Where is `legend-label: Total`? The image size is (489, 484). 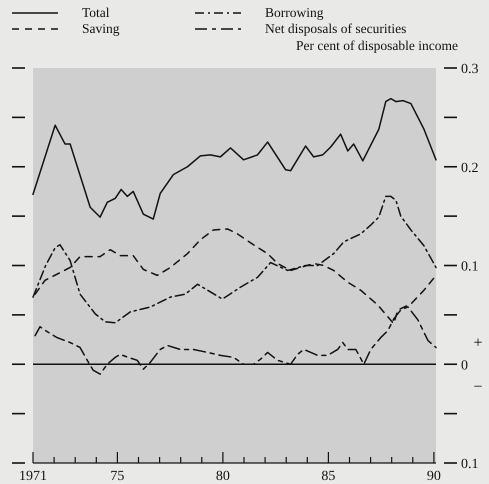 legend-label: Total is located at coordinates (96, 12).